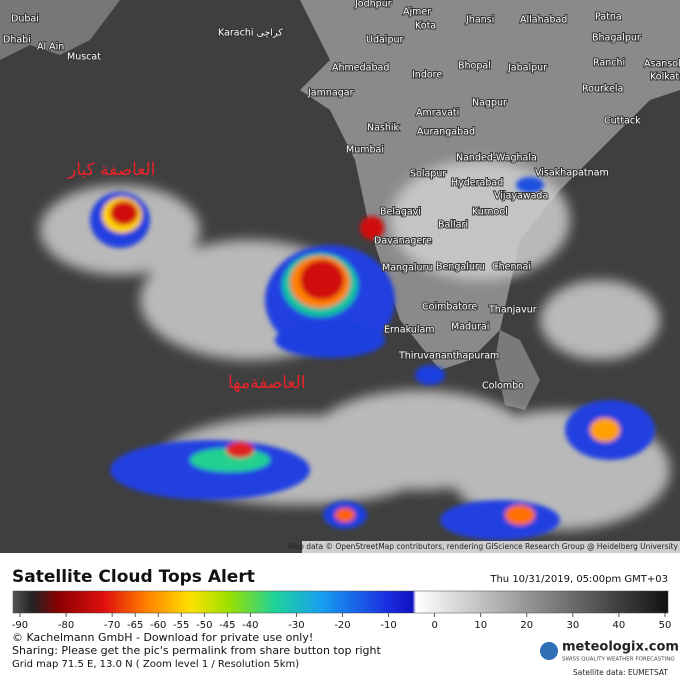 This screenshot has height=684, width=680. What do you see at coordinates (135, 625) in the screenshot?
I see `tick-label: -65` at bounding box center [135, 625].